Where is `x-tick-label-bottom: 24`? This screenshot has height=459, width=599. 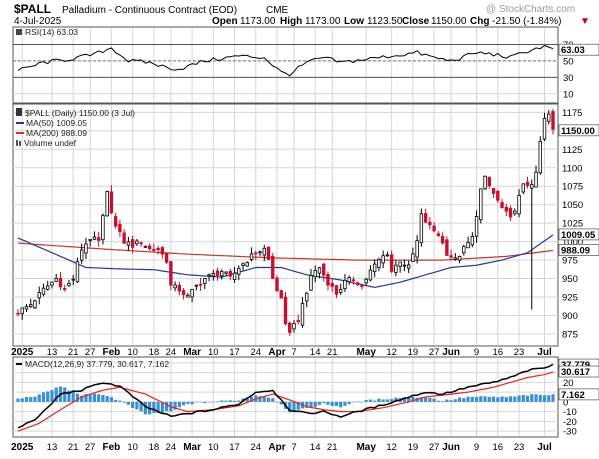 x-tick-label-bottom: 24 is located at coordinates (255, 447).